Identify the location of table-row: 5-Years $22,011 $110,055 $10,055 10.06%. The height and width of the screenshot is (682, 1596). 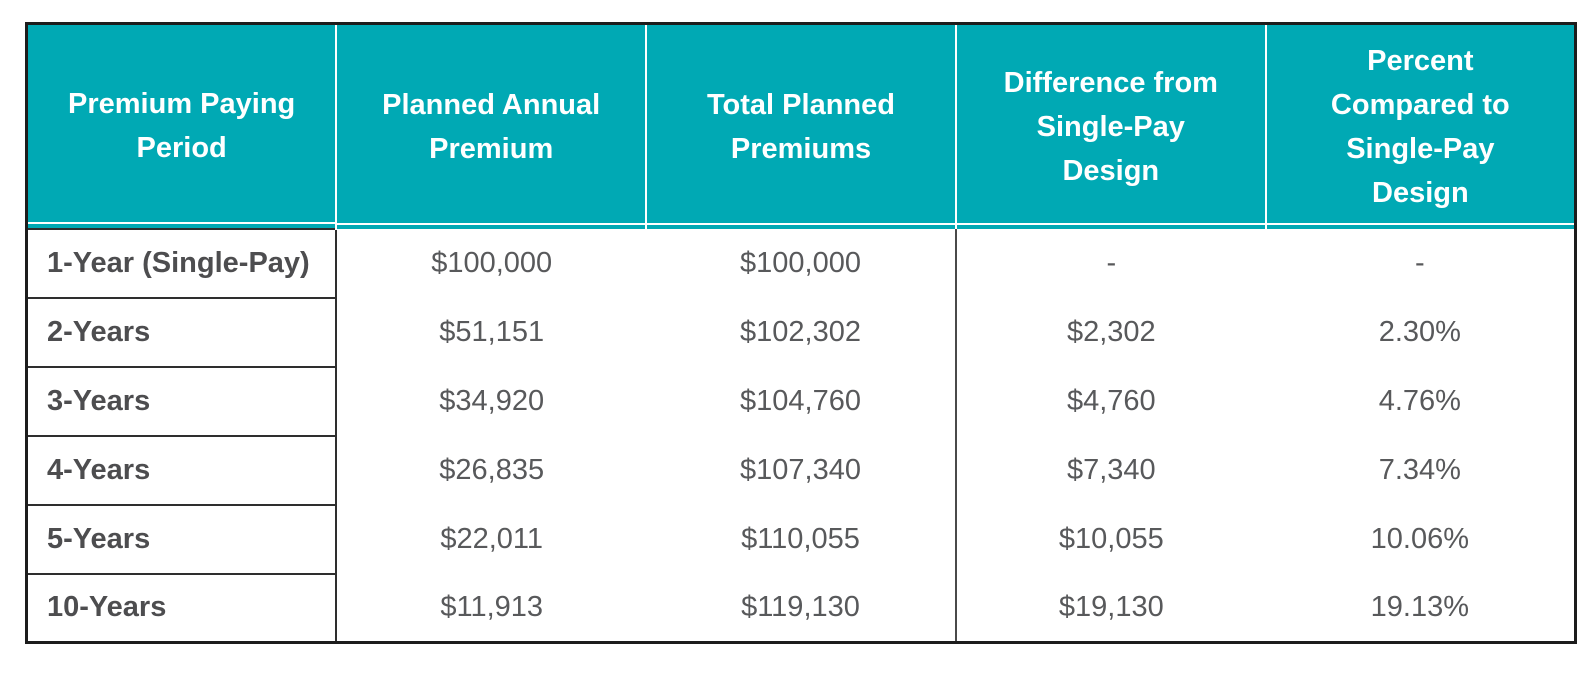
(801, 539).